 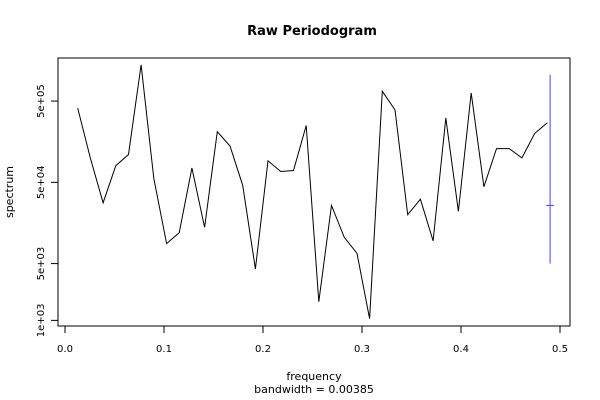 What do you see at coordinates (41, 183) in the screenshot?
I see `y-tick-label: 5e+04` at bounding box center [41, 183].